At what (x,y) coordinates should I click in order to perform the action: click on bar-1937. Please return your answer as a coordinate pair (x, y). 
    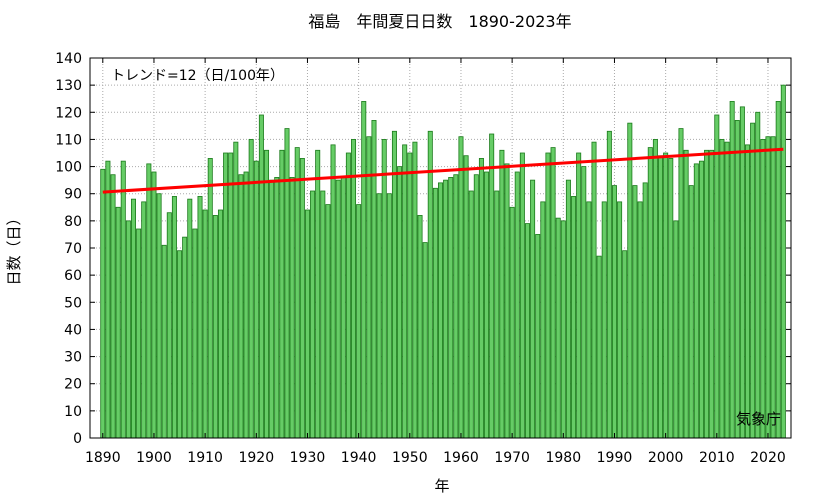
    Looking at the image, I should click on (343, 308).